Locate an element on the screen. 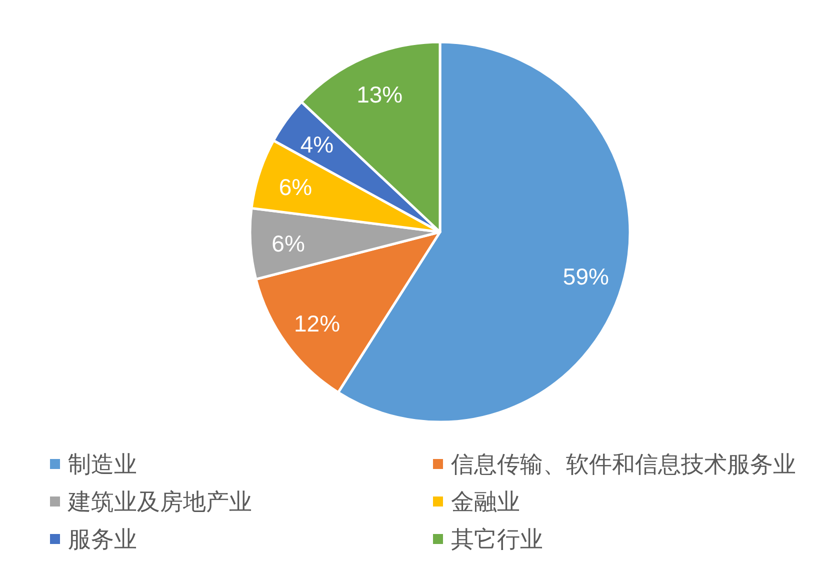 The image size is (836, 564). legend-label: 其它行业 is located at coordinates (497, 539).